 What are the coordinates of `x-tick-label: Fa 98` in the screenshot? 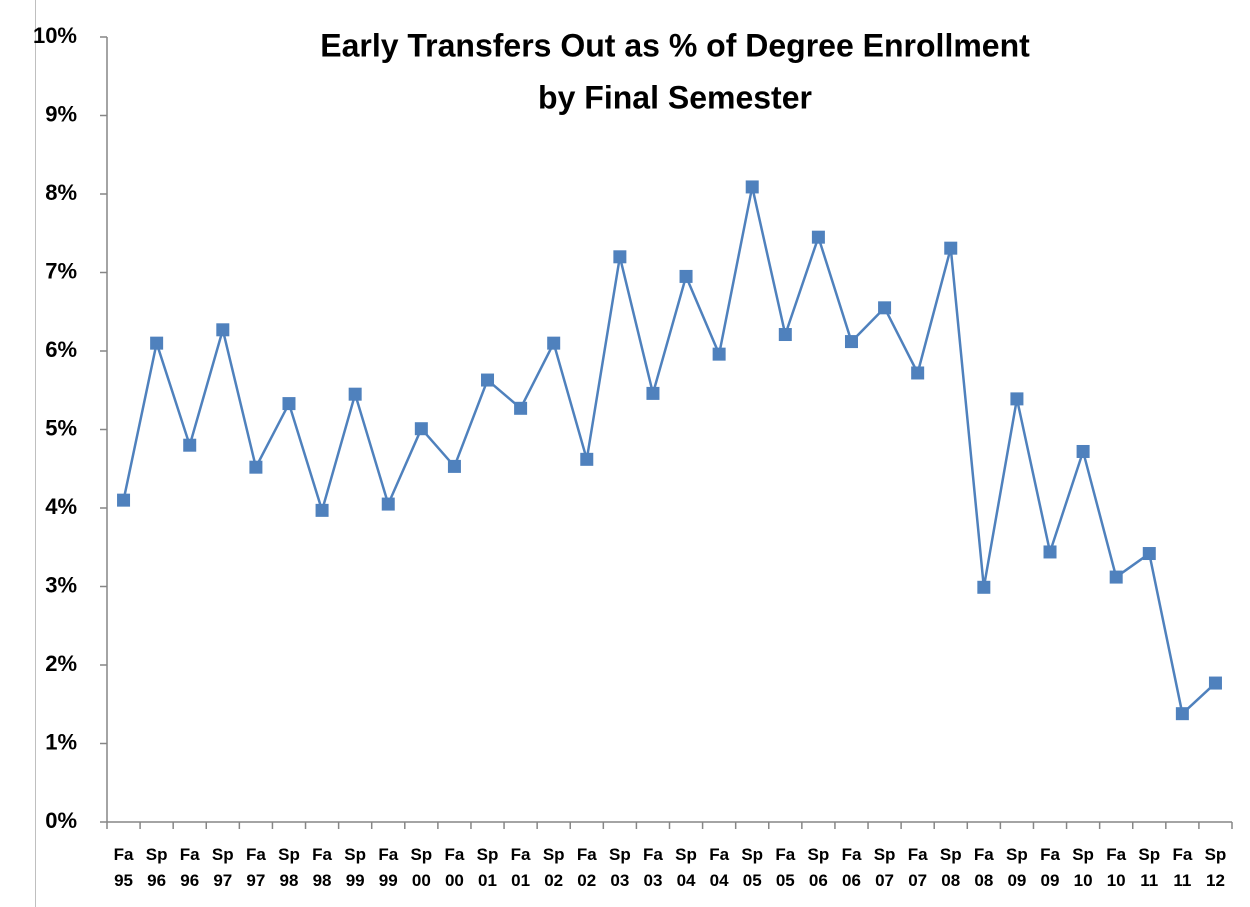 It's located at (322, 867).